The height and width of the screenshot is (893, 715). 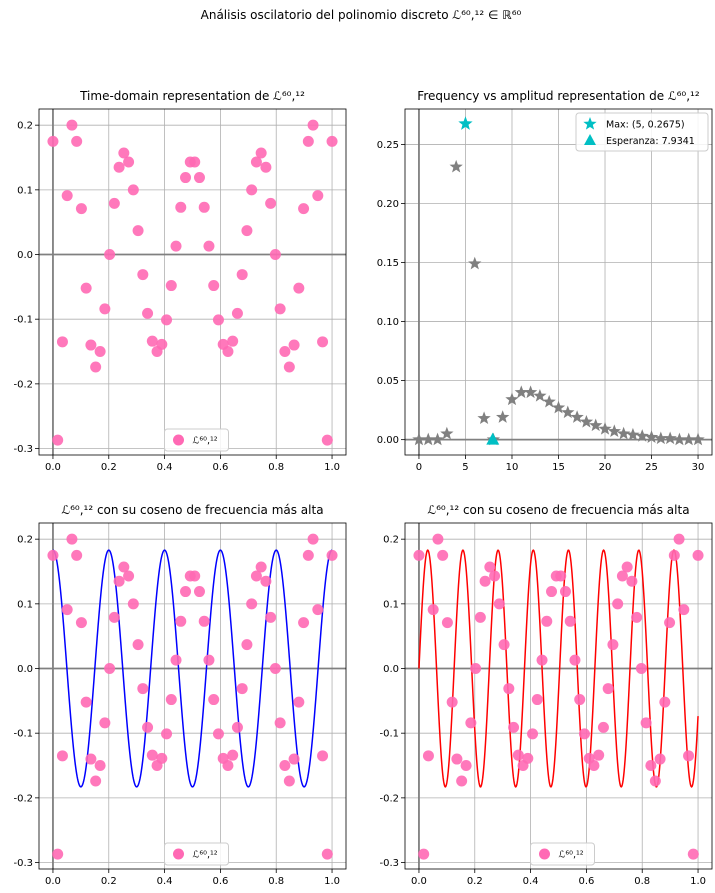 What do you see at coordinates (419, 467) in the screenshot?
I see `x-tick-label: 0` at bounding box center [419, 467].